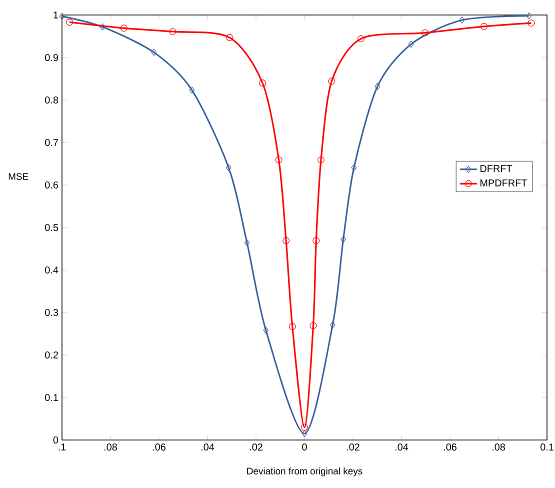 This screenshot has width=555, height=488. What do you see at coordinates (18, 176) in the screenshot?
I see `y-axis-title: MSE` at bounding box center [18, 176].